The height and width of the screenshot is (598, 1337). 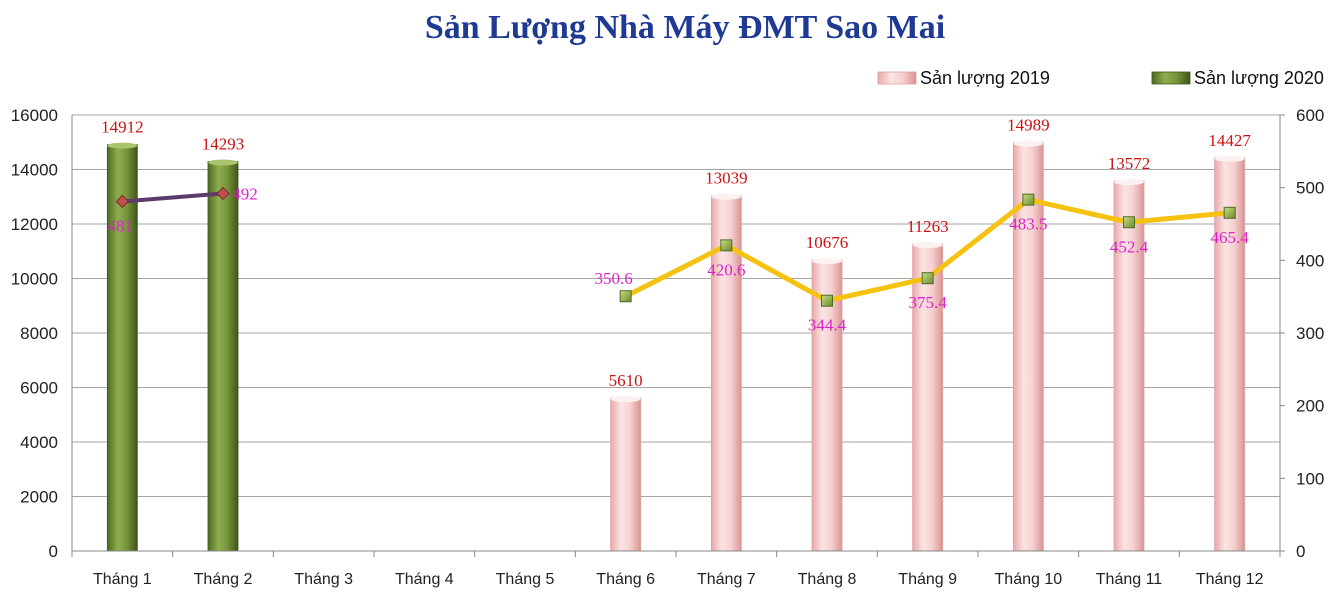 What do you see at coordinates (245, 193) in the screenshot?
I see `line-value-label: 492` at bounding box center [245, 193].